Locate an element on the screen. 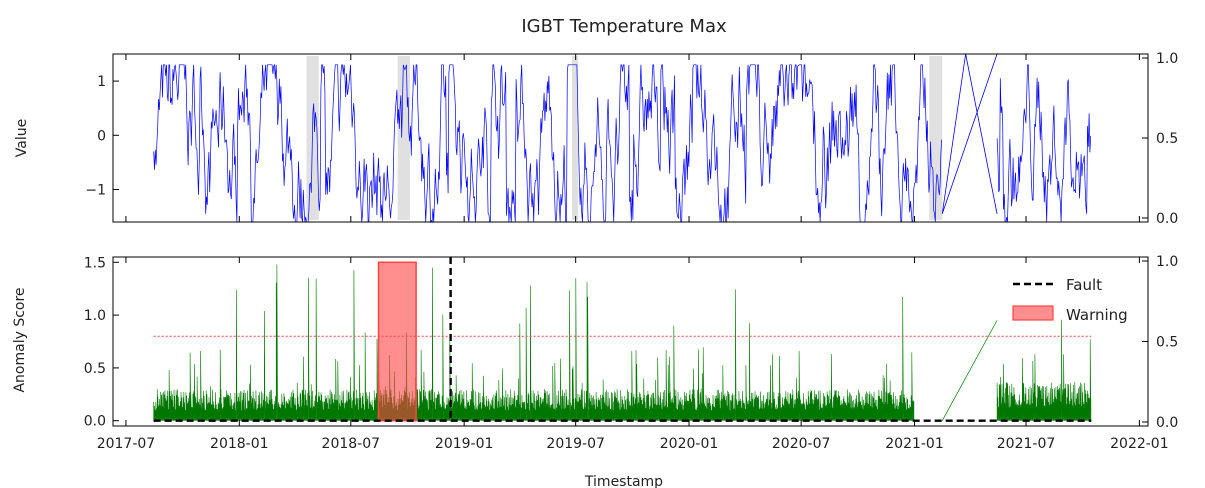  y-tick-label: 0.0 is located at coordinates (95, 422).